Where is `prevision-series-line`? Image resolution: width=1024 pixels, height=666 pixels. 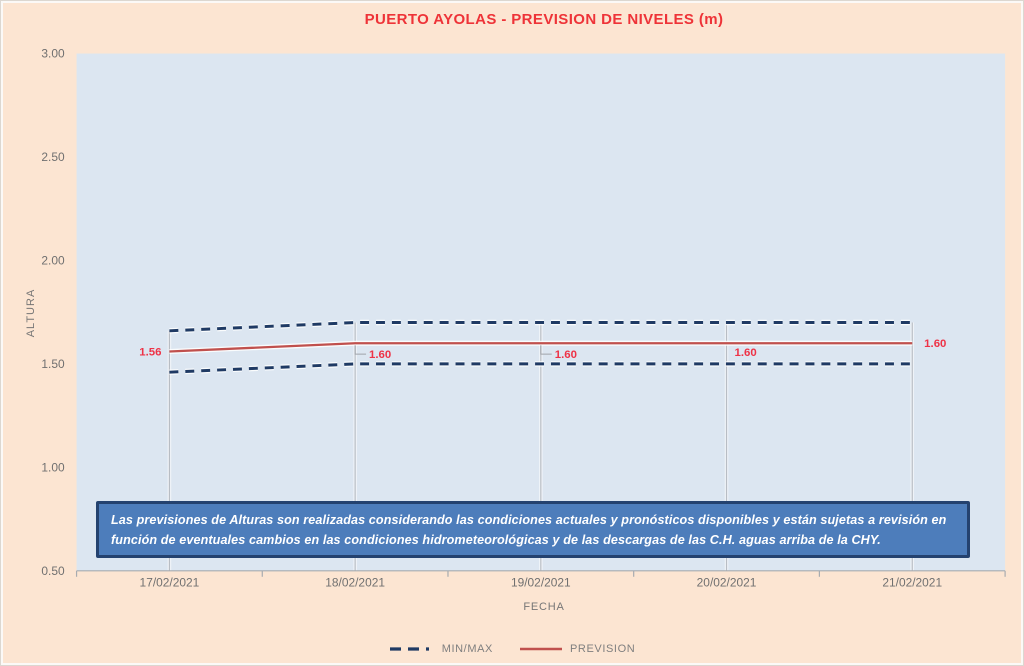
prevision-series-line is located at coordinates (541, 347).